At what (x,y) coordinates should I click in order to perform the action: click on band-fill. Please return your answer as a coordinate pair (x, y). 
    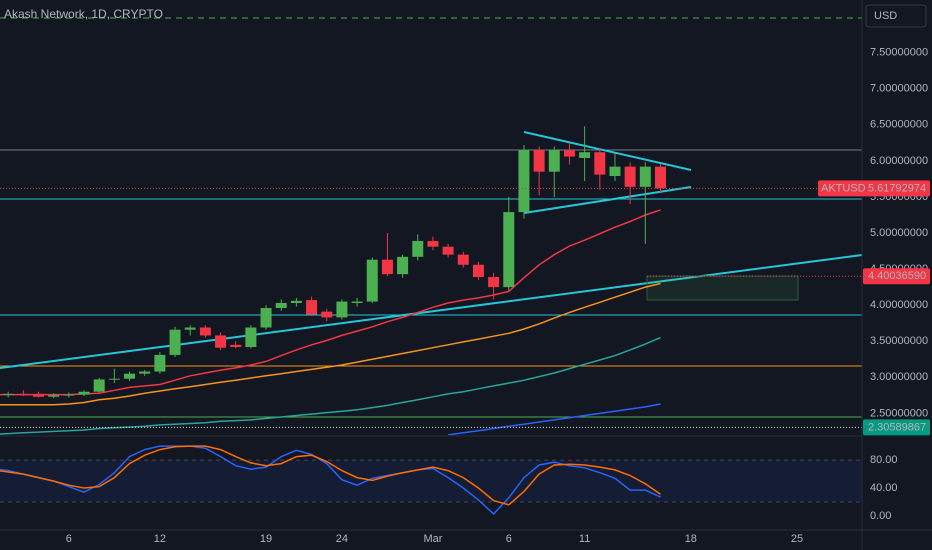
    Looking at the image, I should click on (431, 481).